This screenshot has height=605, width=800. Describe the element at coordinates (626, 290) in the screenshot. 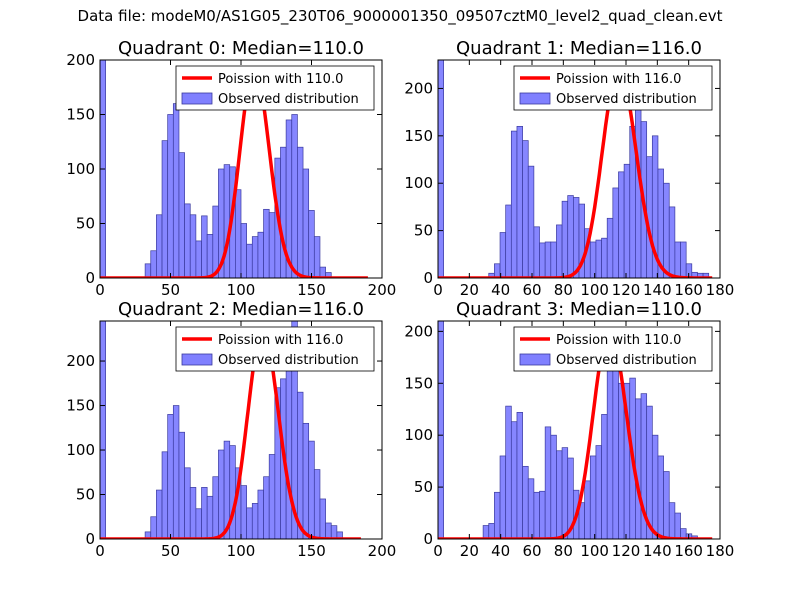

I see `x-tick-label: 120` at that location.